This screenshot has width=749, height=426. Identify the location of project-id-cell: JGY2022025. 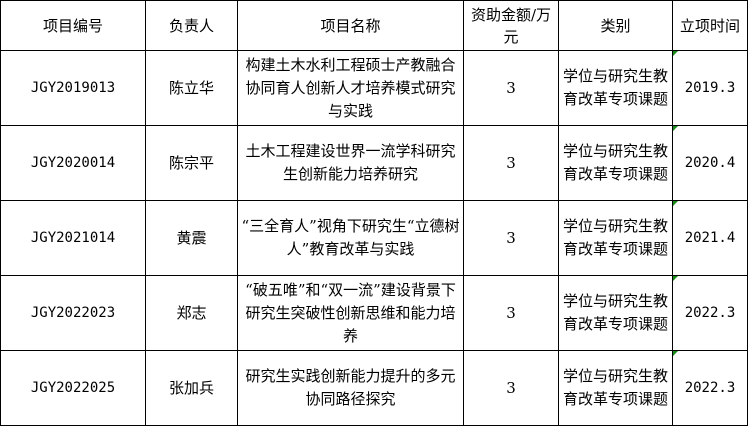
(73, 388).